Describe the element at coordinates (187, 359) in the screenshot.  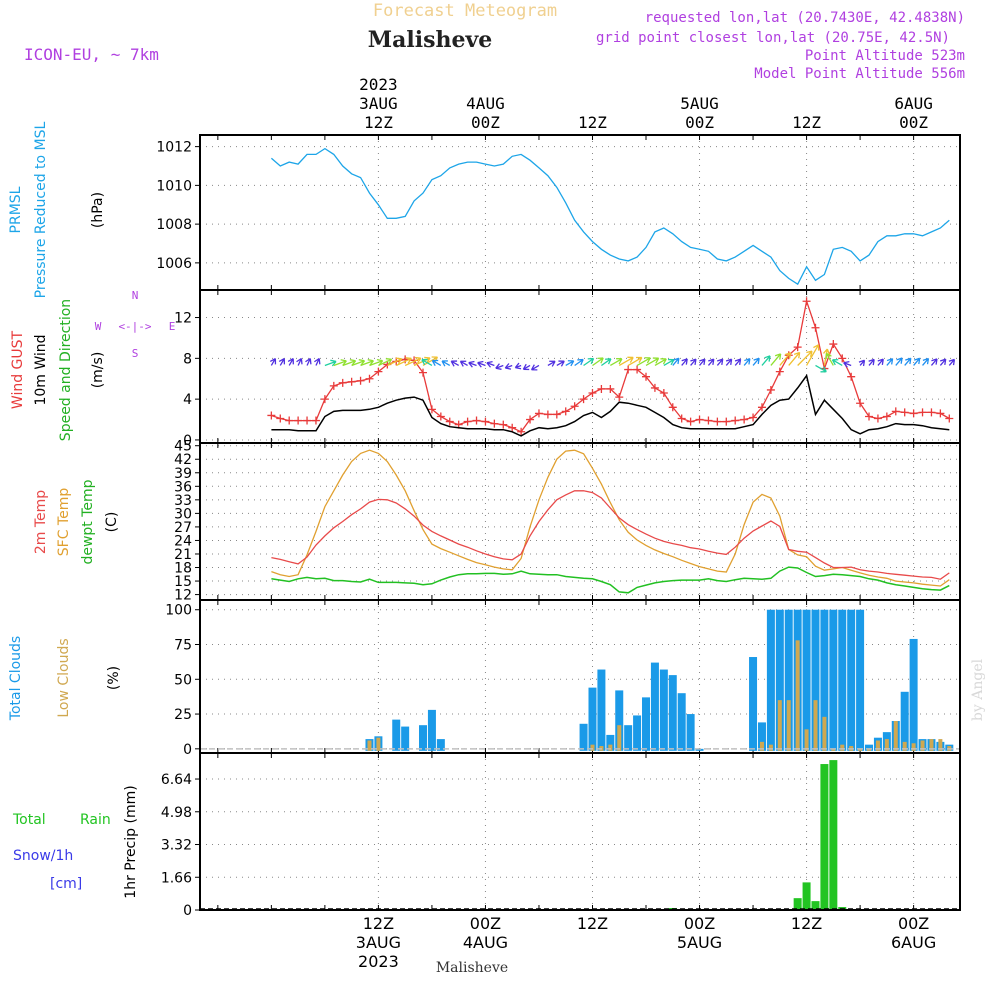
I see `y-tick-label: 8` at that location.